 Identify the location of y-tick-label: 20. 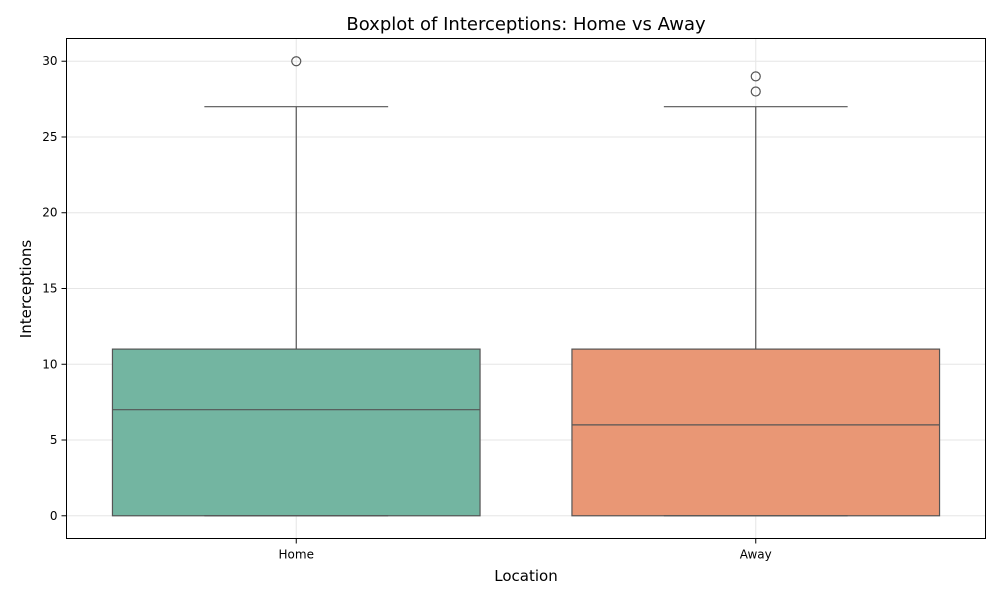
(49, 213).